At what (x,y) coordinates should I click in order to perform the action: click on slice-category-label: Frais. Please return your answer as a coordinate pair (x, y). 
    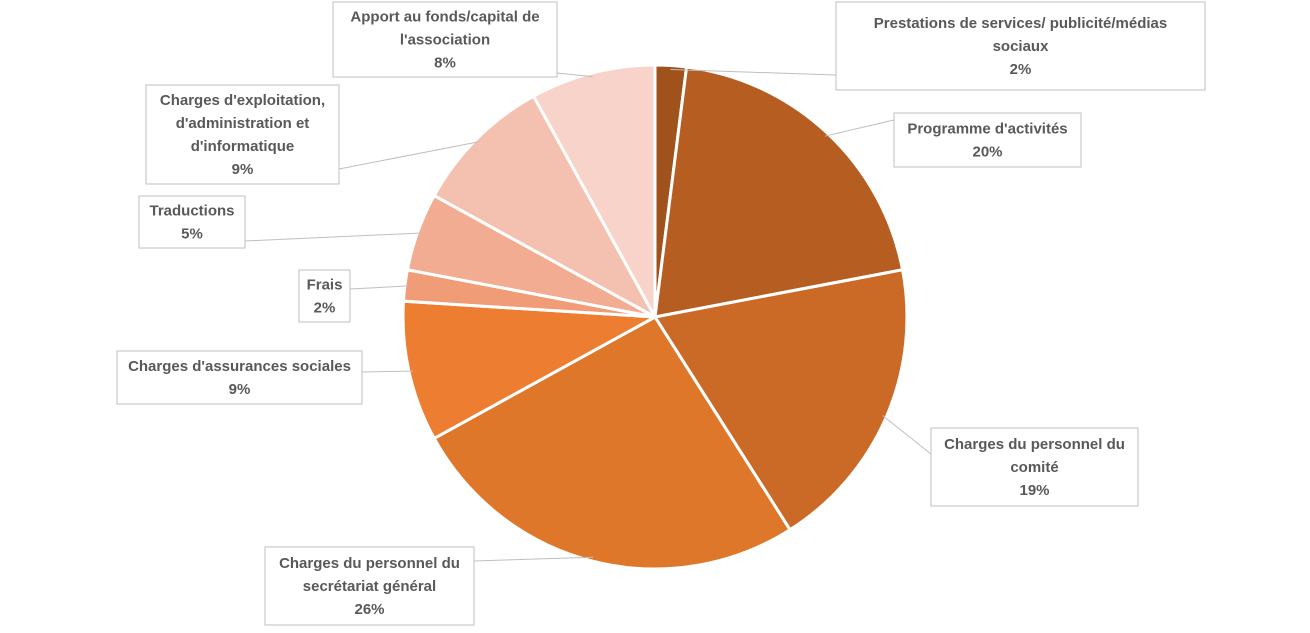
    Looking at the image, I should click on (325, 285).